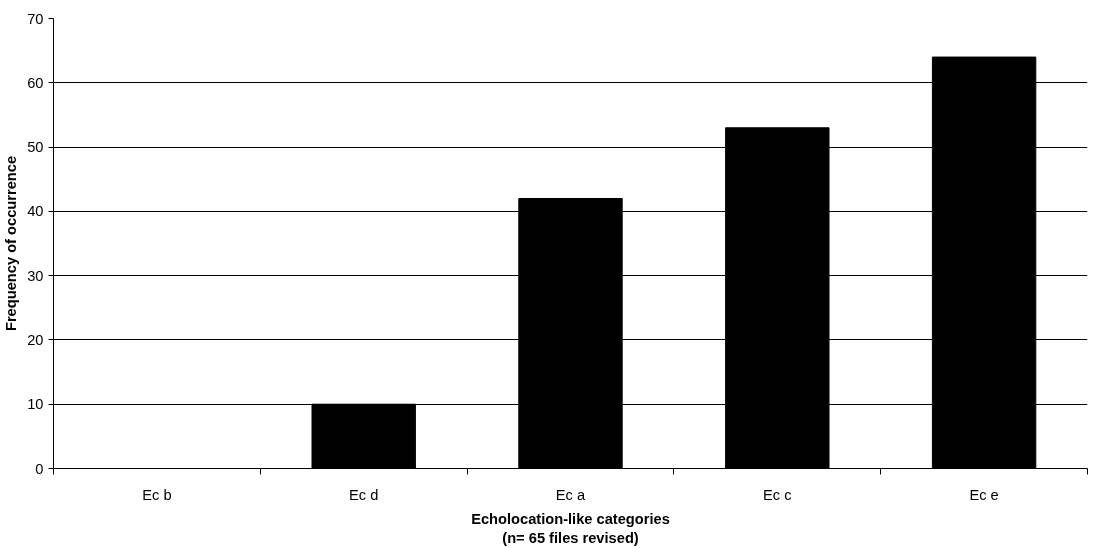 The image size is (1093, 548). What do you see at coordinates (35, 404) in the screenshot?
I see `y-tick-label: 10` at bounding box center [35, 404].